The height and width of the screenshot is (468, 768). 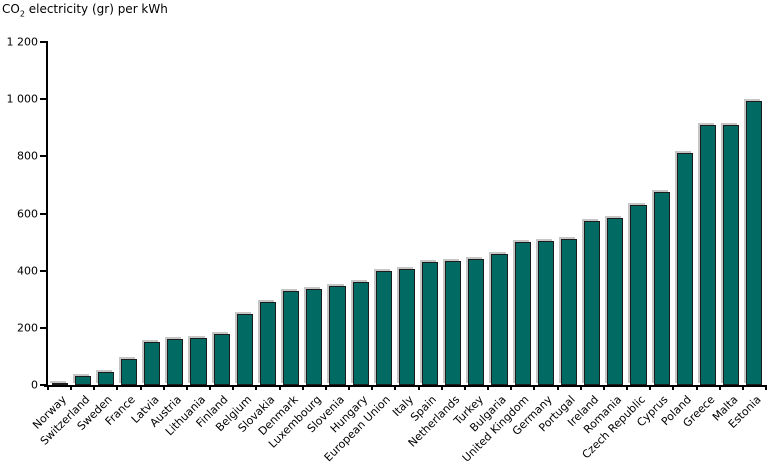 What do you see at coordinates (47, 214) in the screenshot?
I see `y-axis-line` at bounding box center [47, 214].